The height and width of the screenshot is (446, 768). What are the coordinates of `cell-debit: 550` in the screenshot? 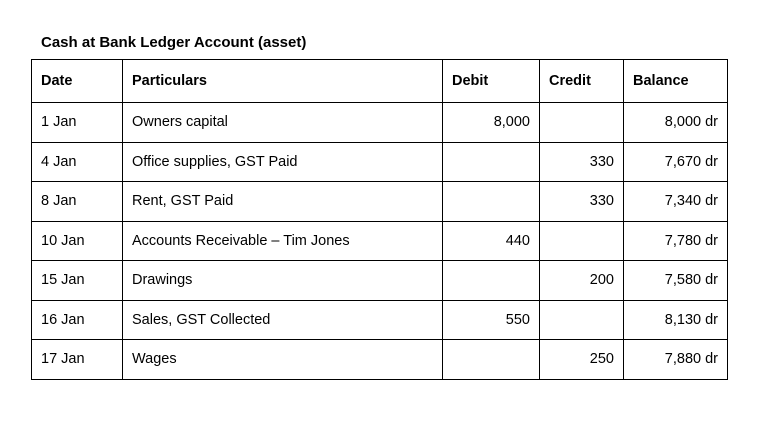 It's located at (491, 319).